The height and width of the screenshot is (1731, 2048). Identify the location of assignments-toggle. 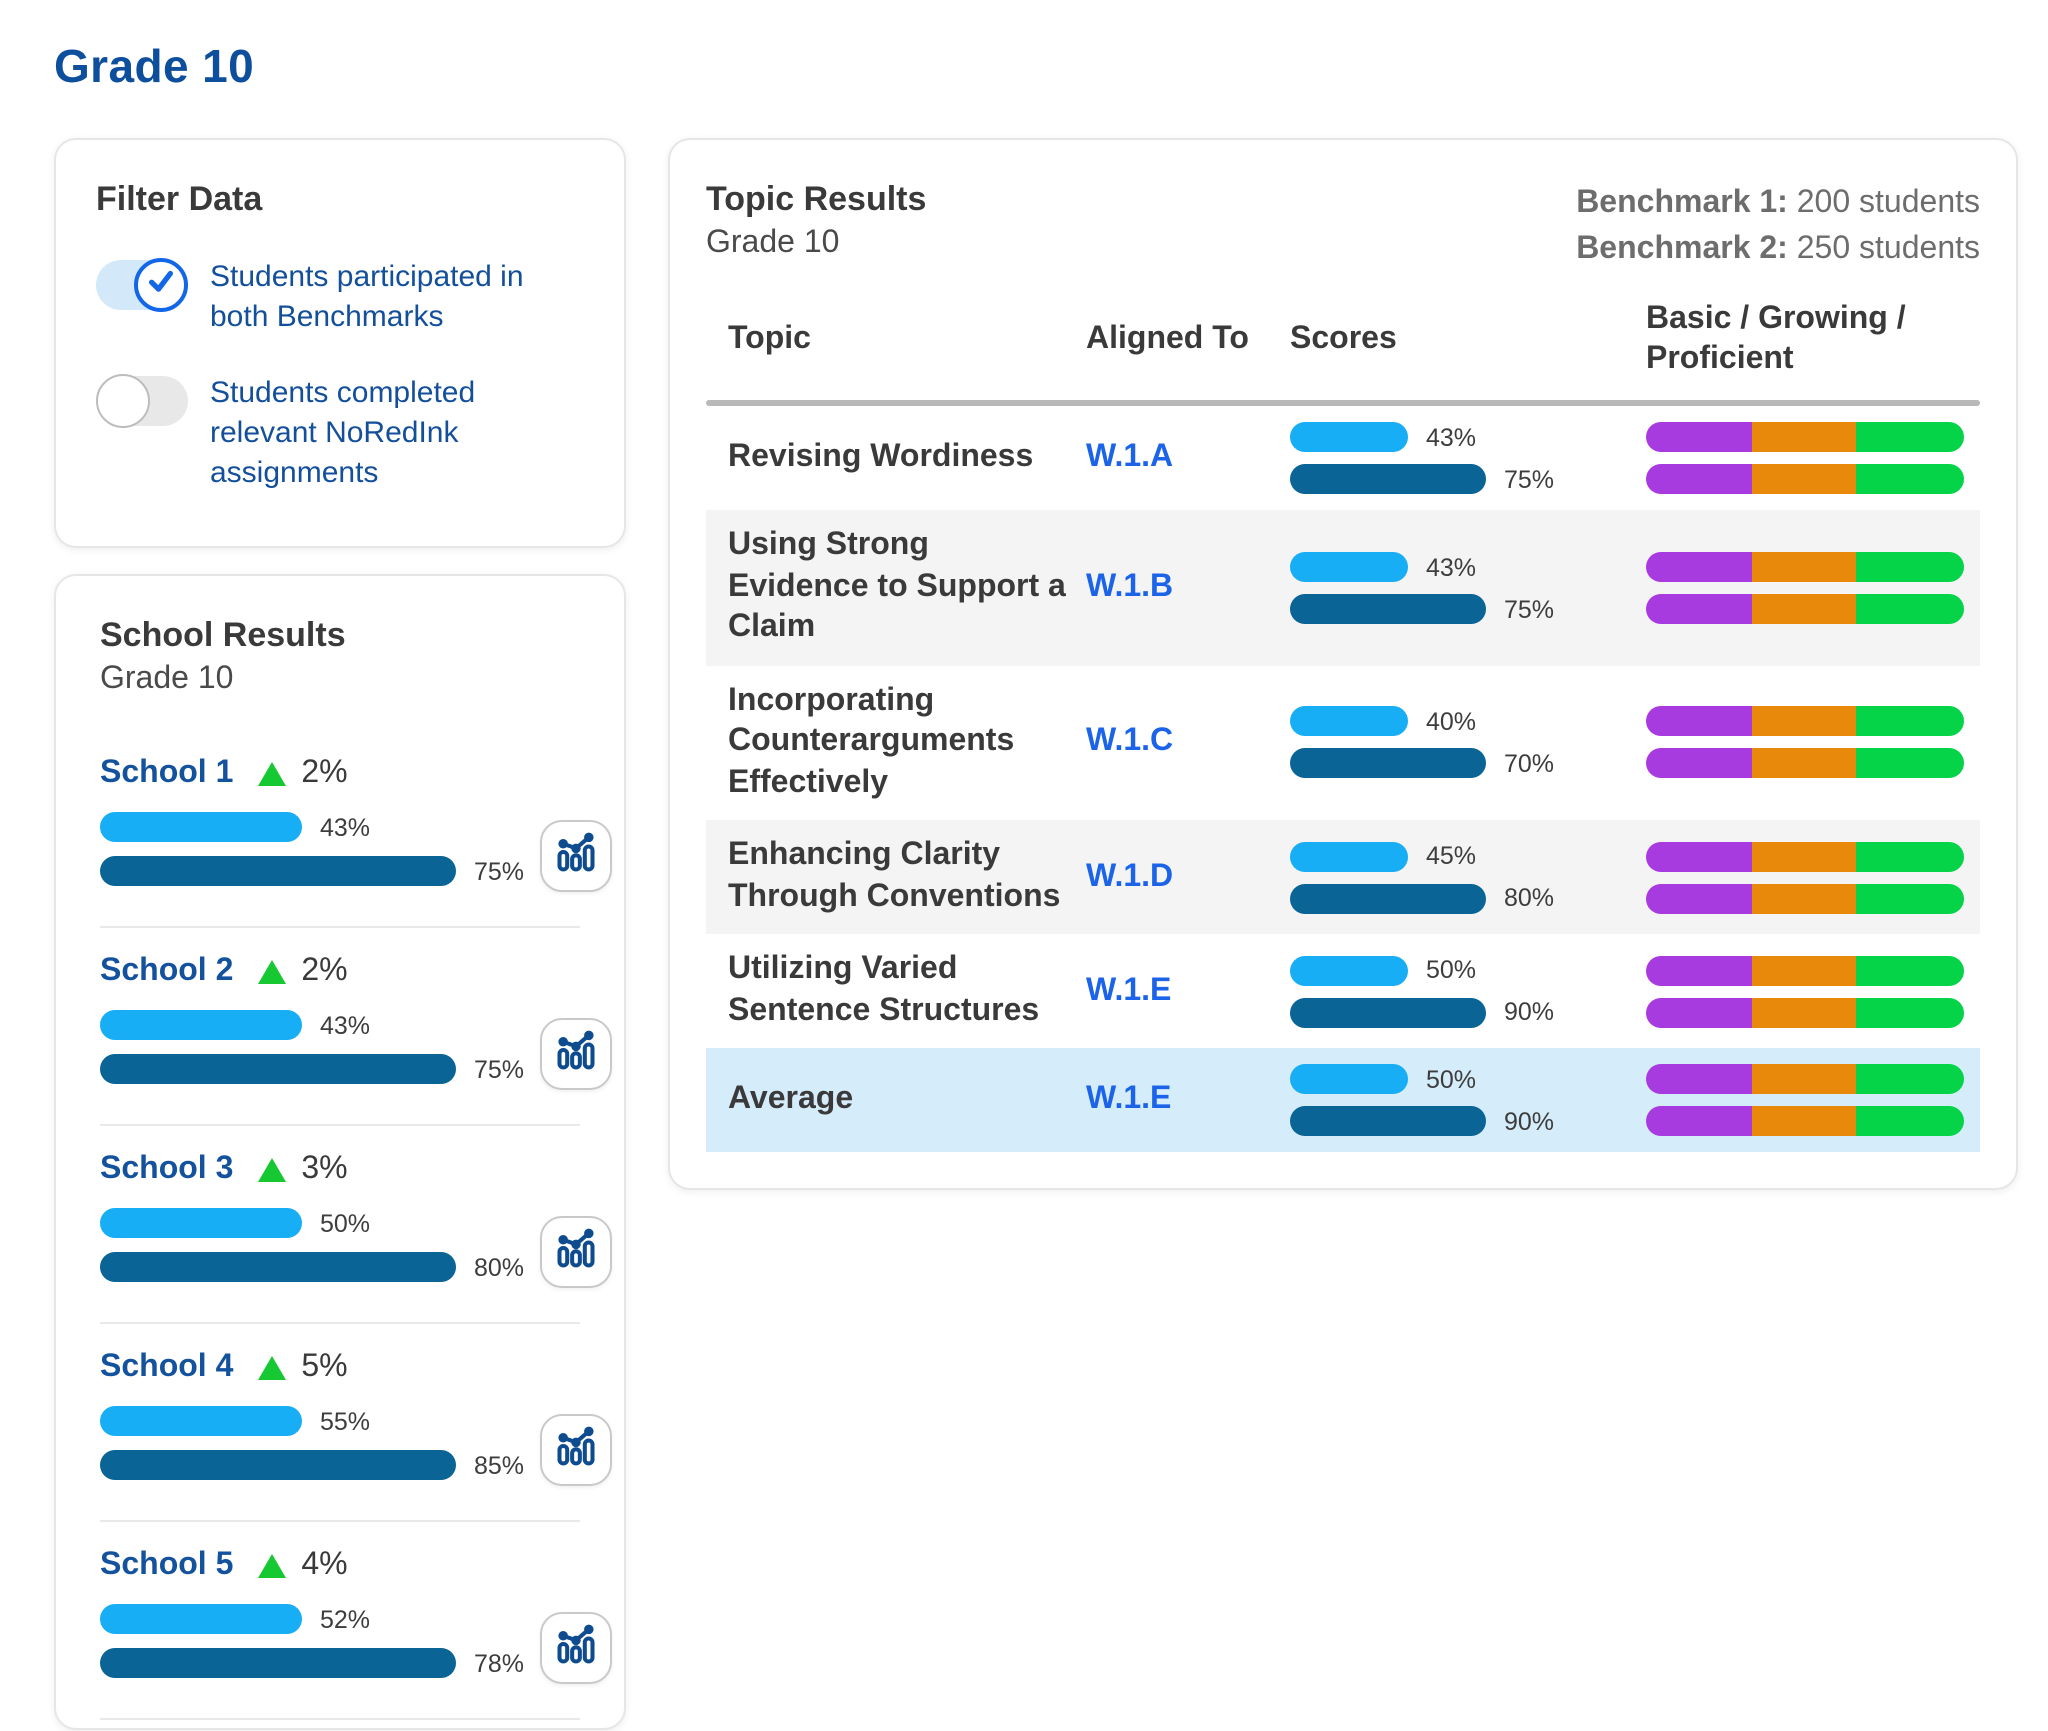
(142, 400).